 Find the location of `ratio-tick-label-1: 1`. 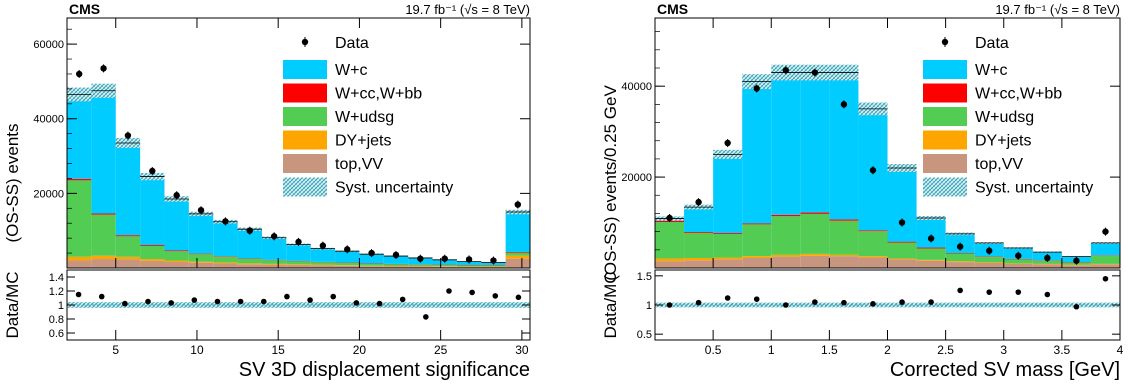

ratio-tick-label-1: 1 is located at coordinates (649, 306).